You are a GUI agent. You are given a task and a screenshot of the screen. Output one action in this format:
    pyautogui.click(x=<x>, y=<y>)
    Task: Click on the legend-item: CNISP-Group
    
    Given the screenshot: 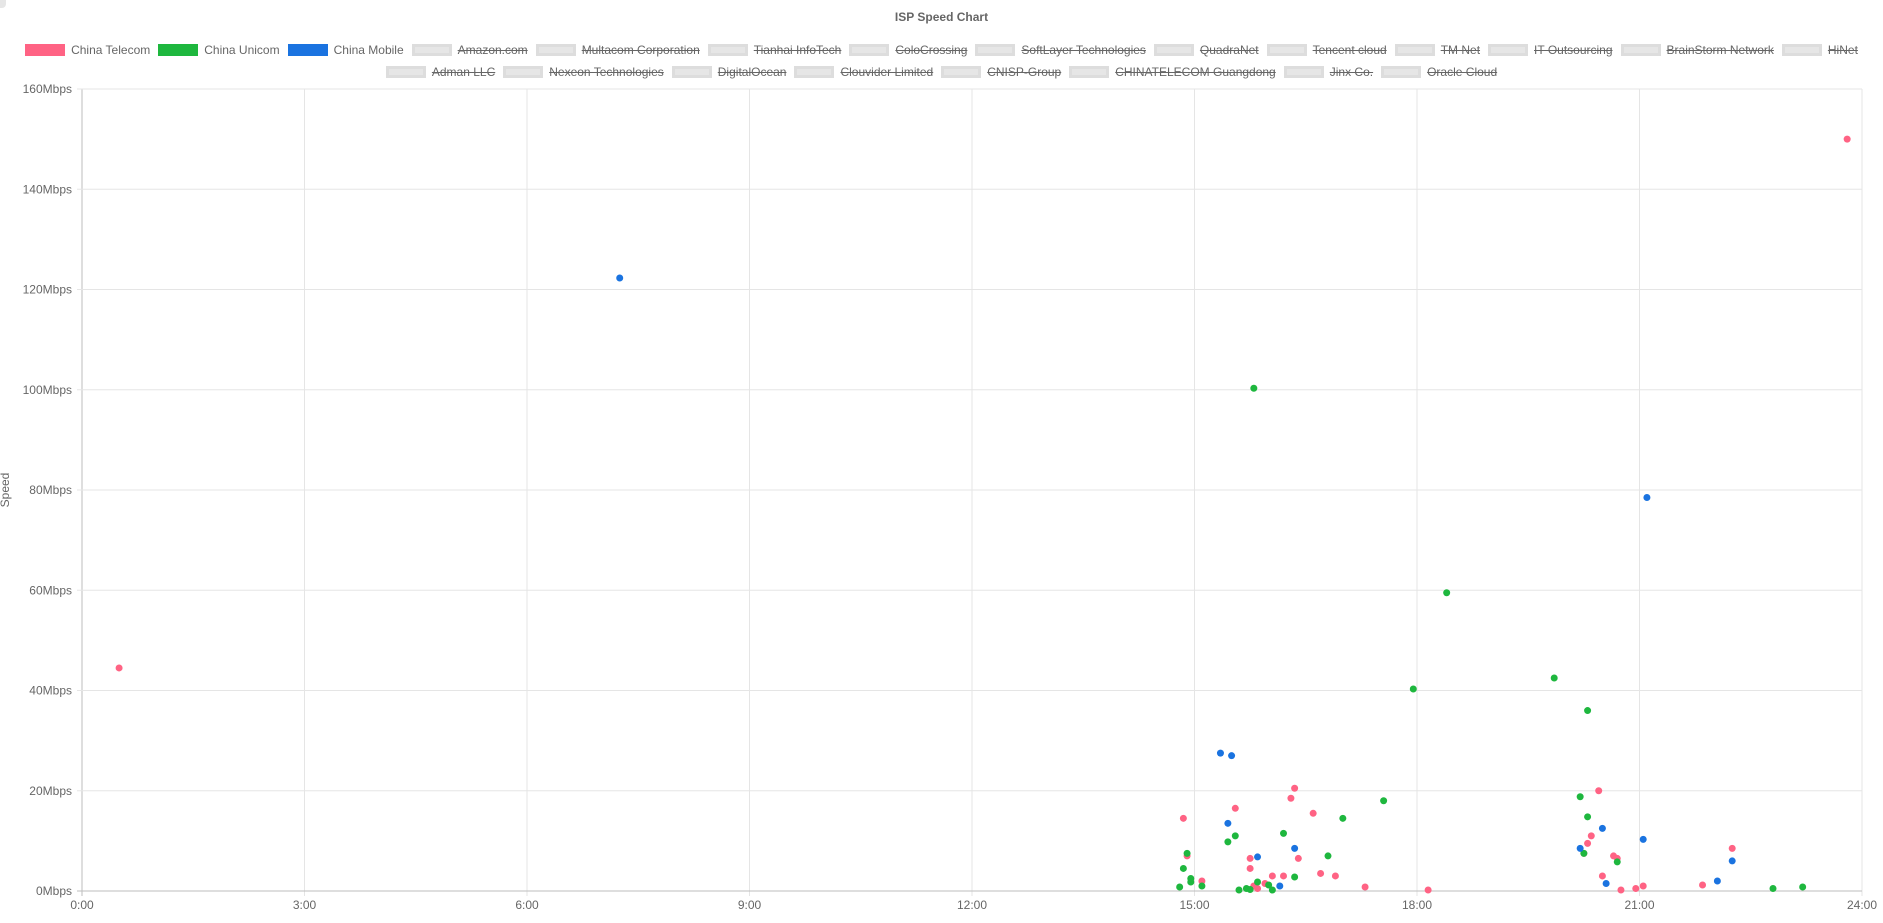 What is the action you would take?
    pyautogui.click(x=1001, y=72)
    